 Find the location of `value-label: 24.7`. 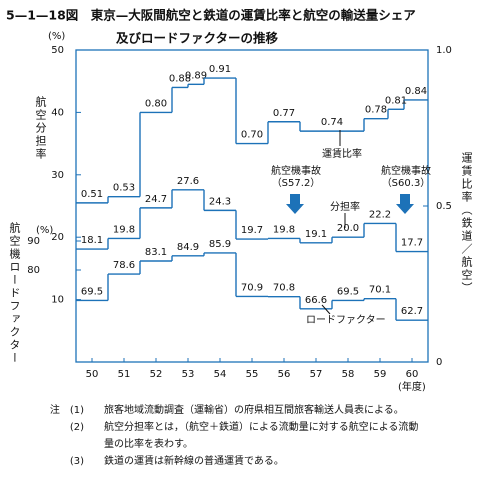

value-label: 24.7 is located at coordinates (156, 199).